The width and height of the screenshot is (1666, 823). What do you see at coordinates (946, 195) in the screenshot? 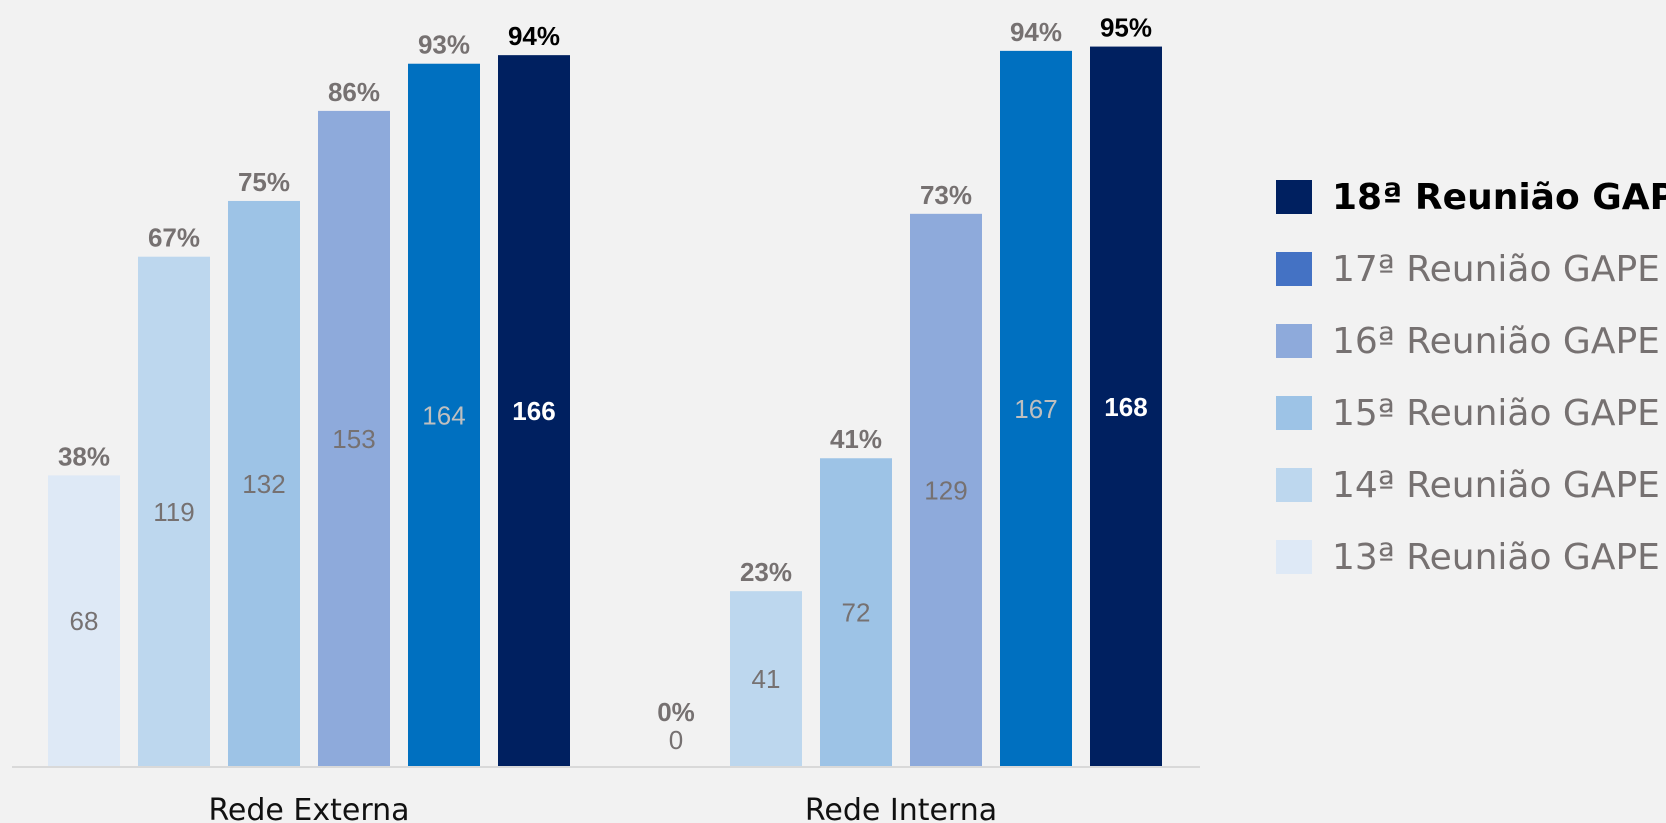
I see `percent-label: 73%` at bounding box center [946, 195].